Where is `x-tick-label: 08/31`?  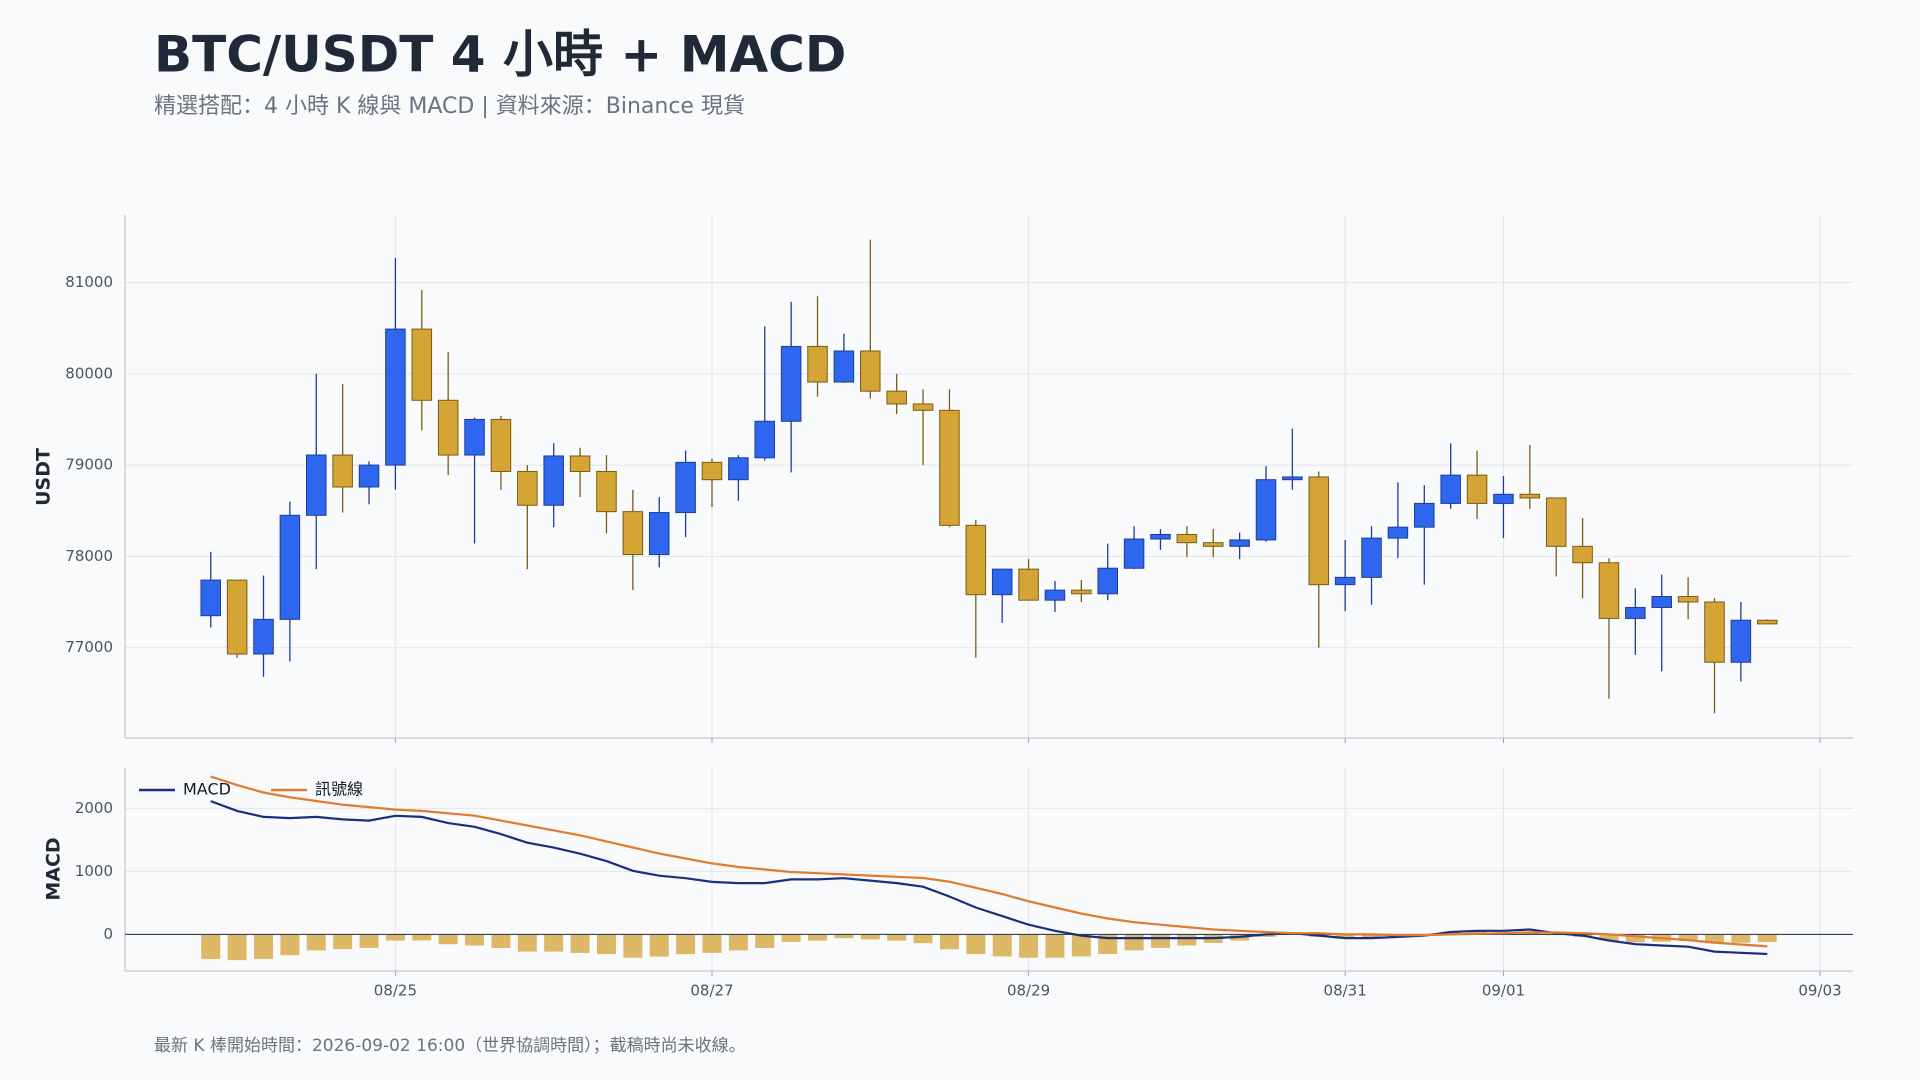 x-tick-label: 08/31 is located at coordinates (1345, 991).